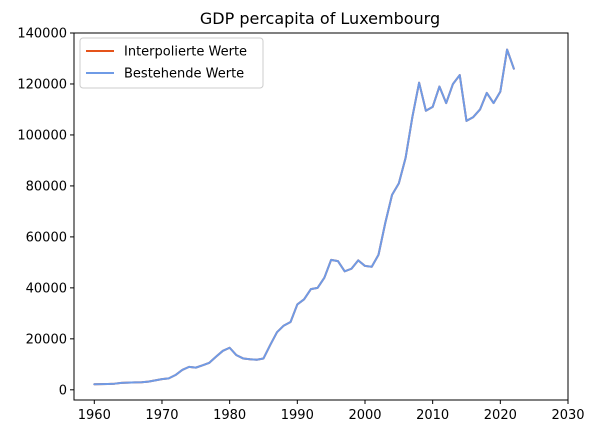 The width and height of the screenshot is (595, 435). I want to click on y-tick-label: 20000, so click(46, 339).